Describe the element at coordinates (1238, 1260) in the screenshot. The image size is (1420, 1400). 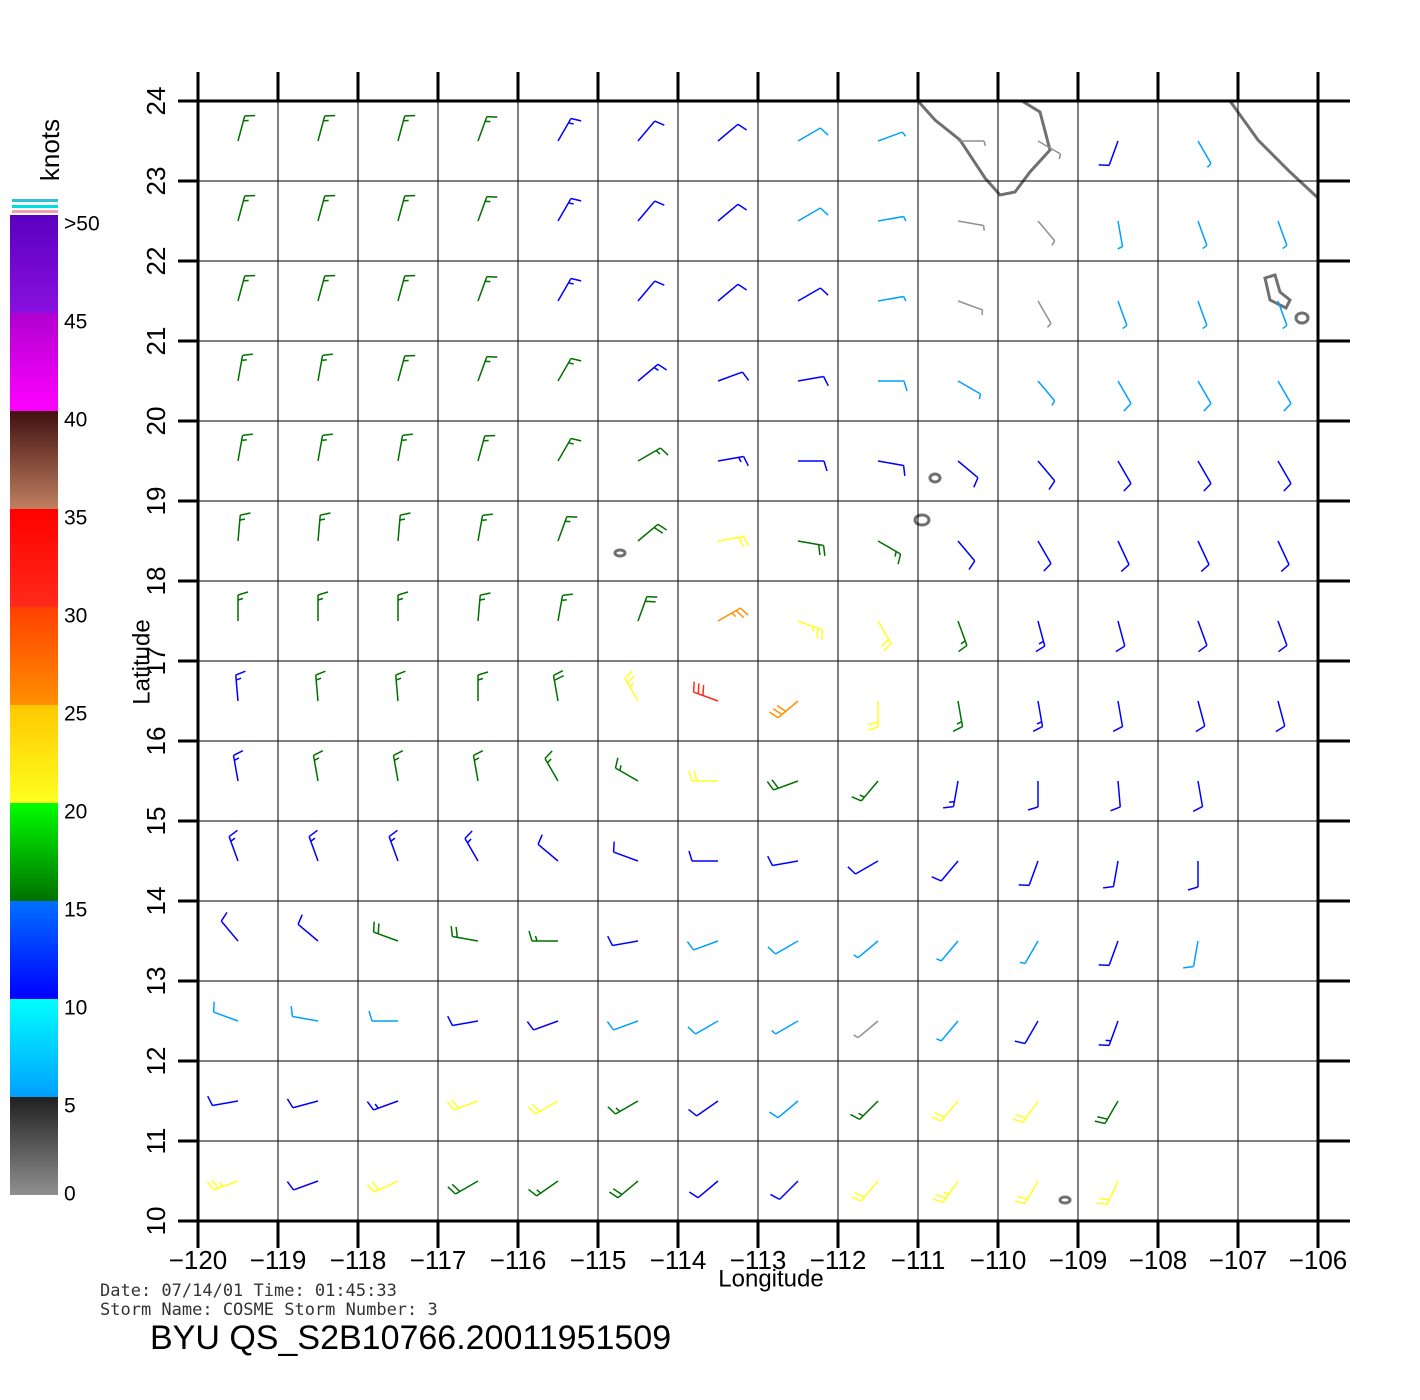
I see `x-tick-label: −107` at that location.